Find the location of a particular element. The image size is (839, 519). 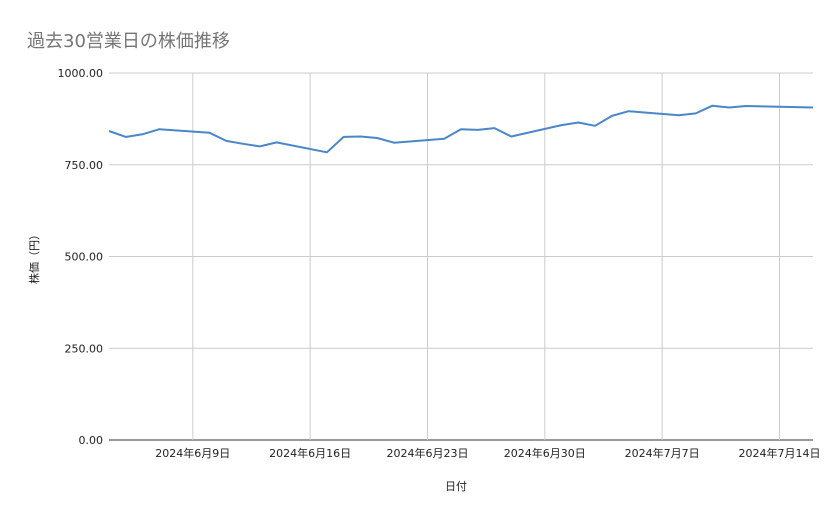

y-tick-label: 750.00 is located at coordinates (84, 165).